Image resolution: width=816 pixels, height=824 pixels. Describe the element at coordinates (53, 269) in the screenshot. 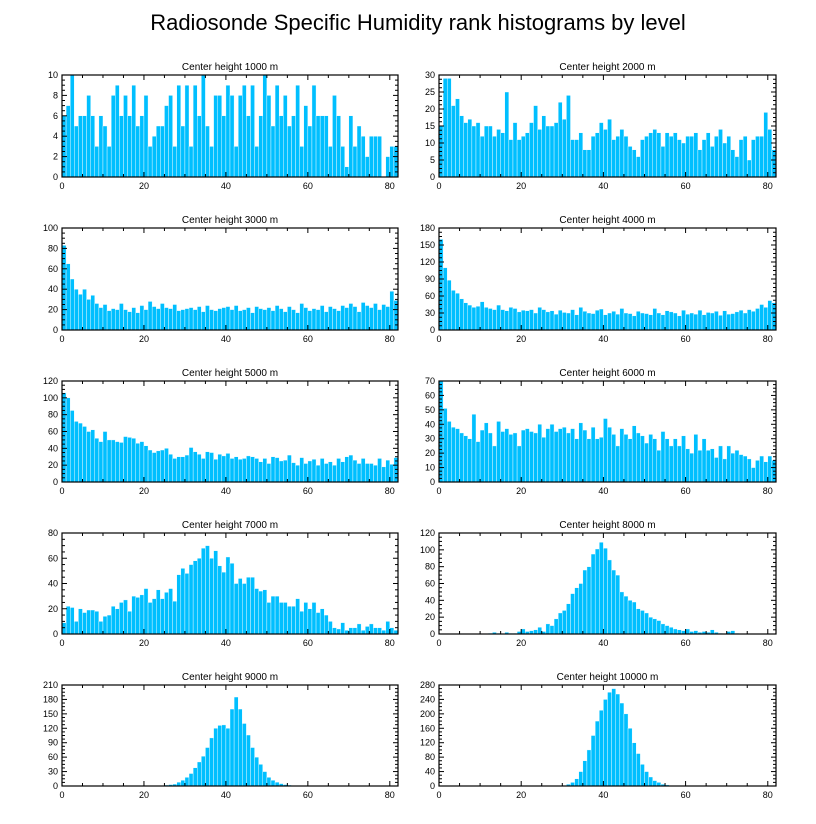

I see `y-tick-label: 60` at that location.